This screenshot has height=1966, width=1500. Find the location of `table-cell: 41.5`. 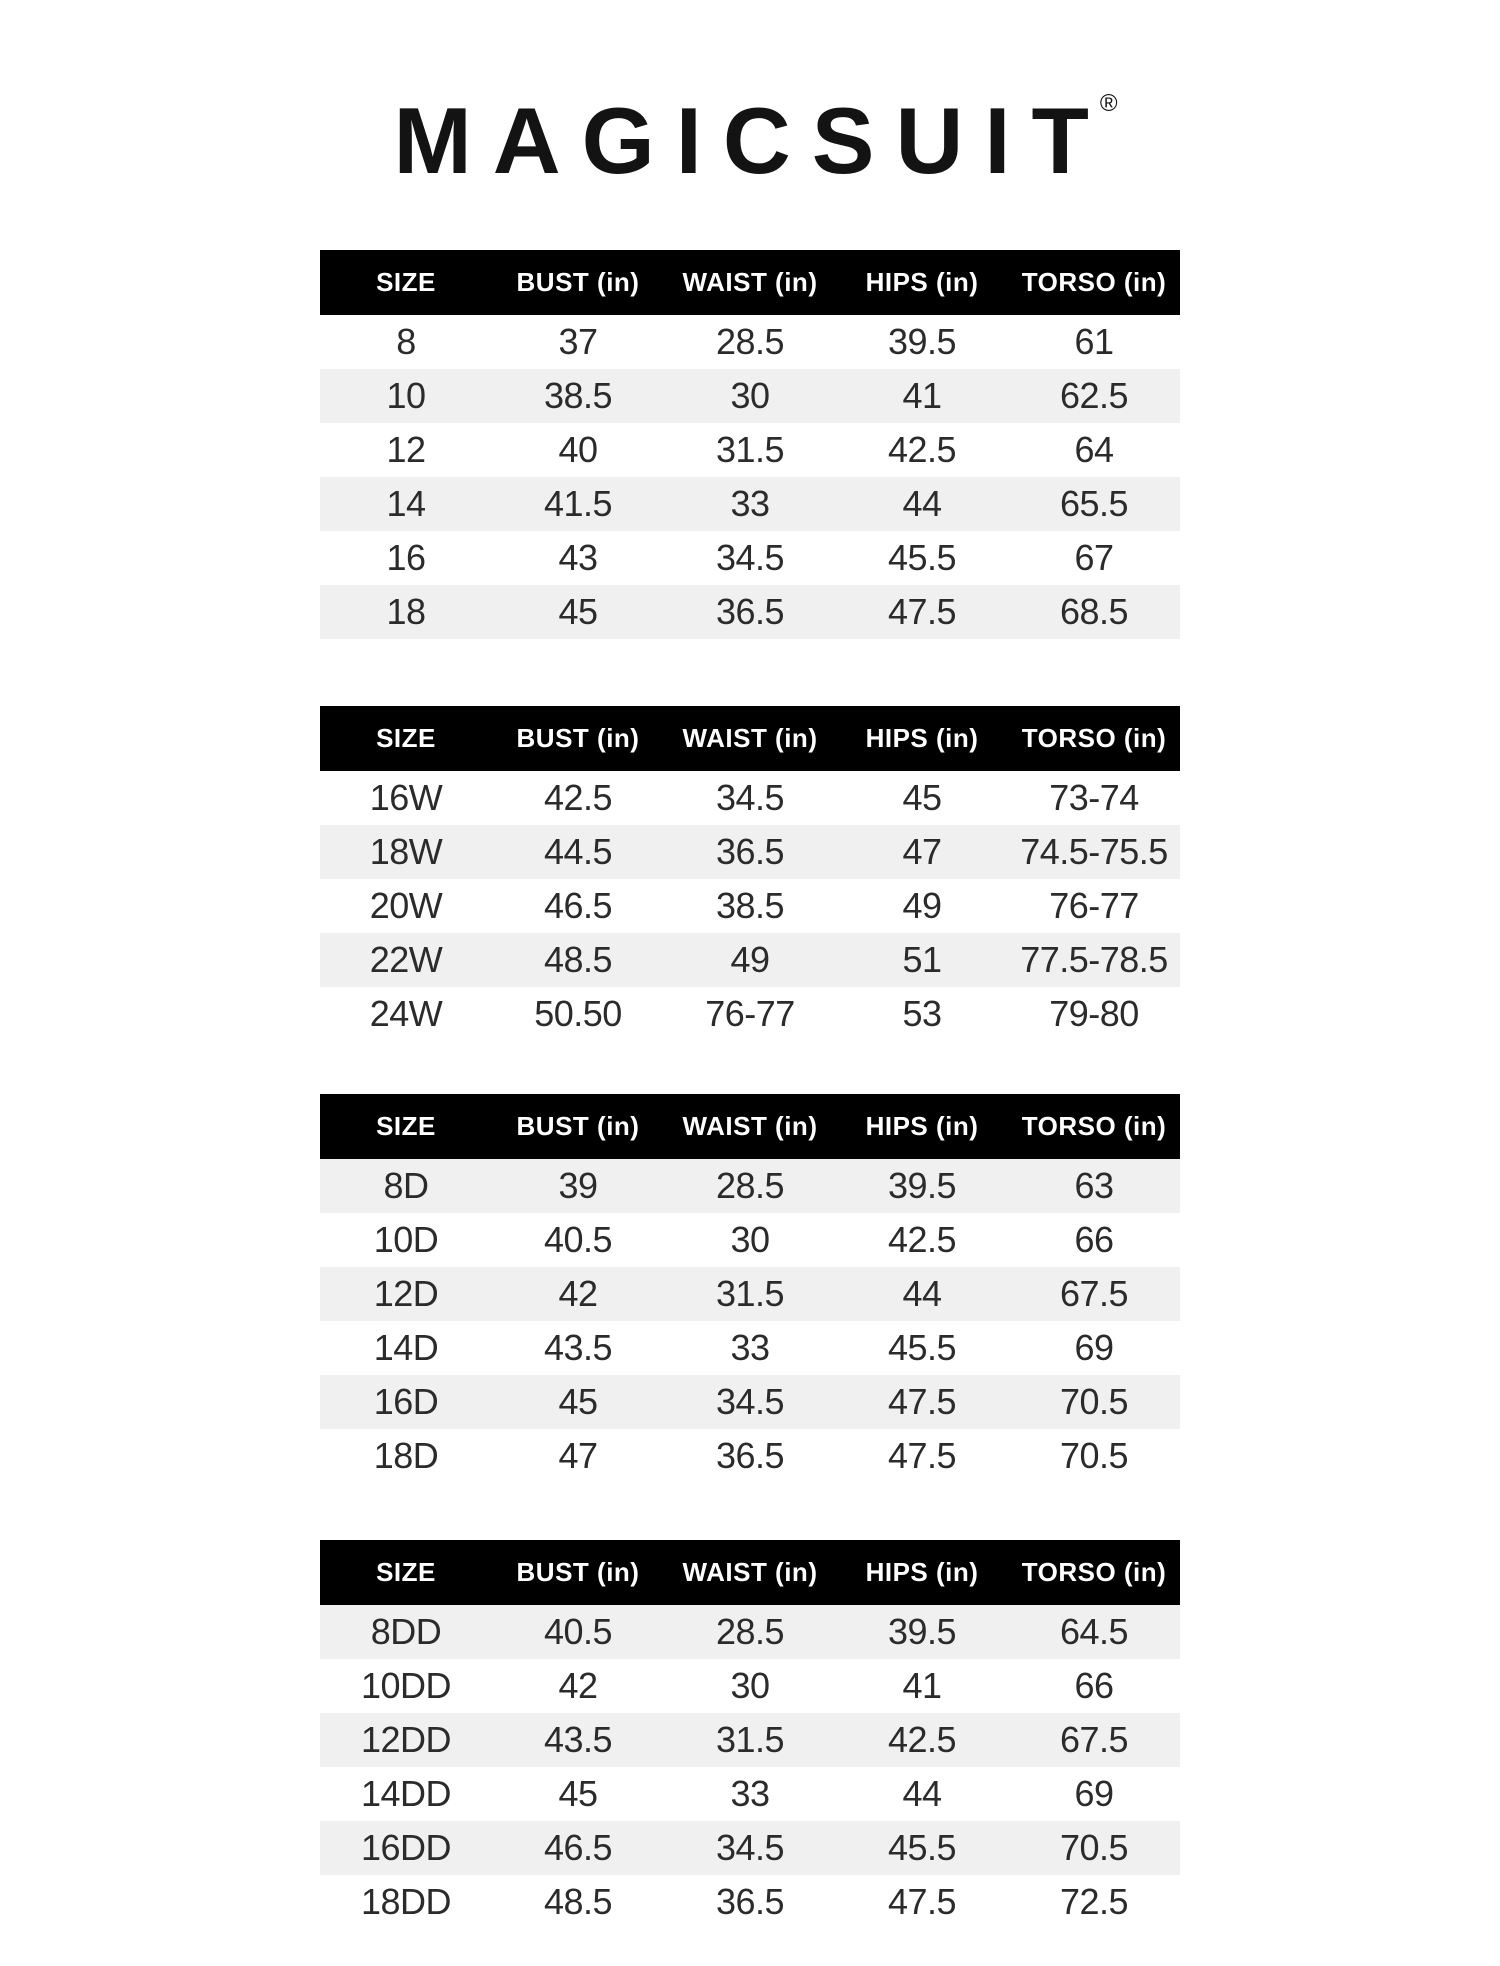

table-cell: 41.5 is located at coordinates (578, 504).